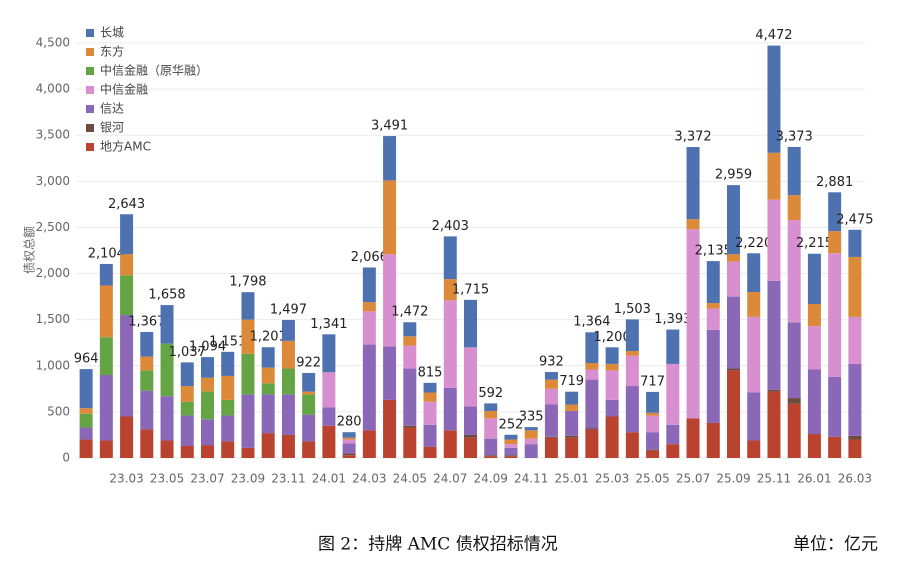  What do you see at coordinates (53, 181) in the screenshot?
I see `y-tick-label: 3,000` at bounding box center [53, 181].